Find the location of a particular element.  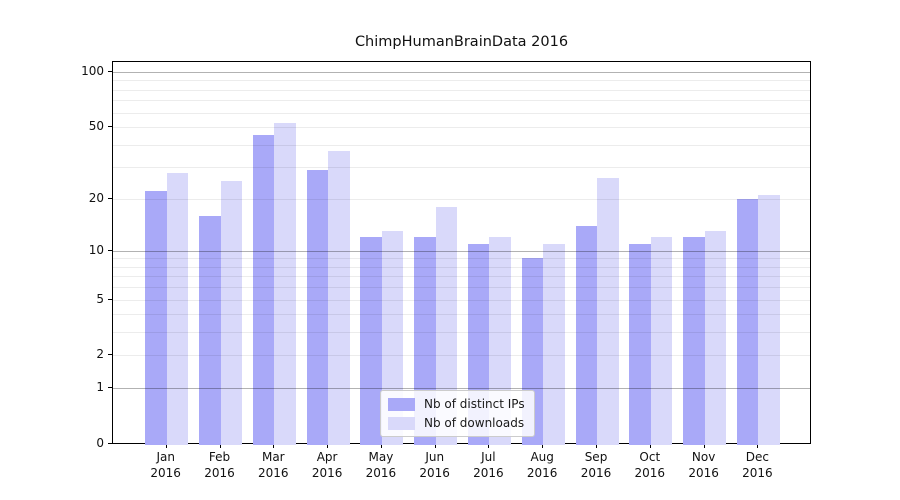

y-tick-label: 5 is located at coordinates (100, 298).